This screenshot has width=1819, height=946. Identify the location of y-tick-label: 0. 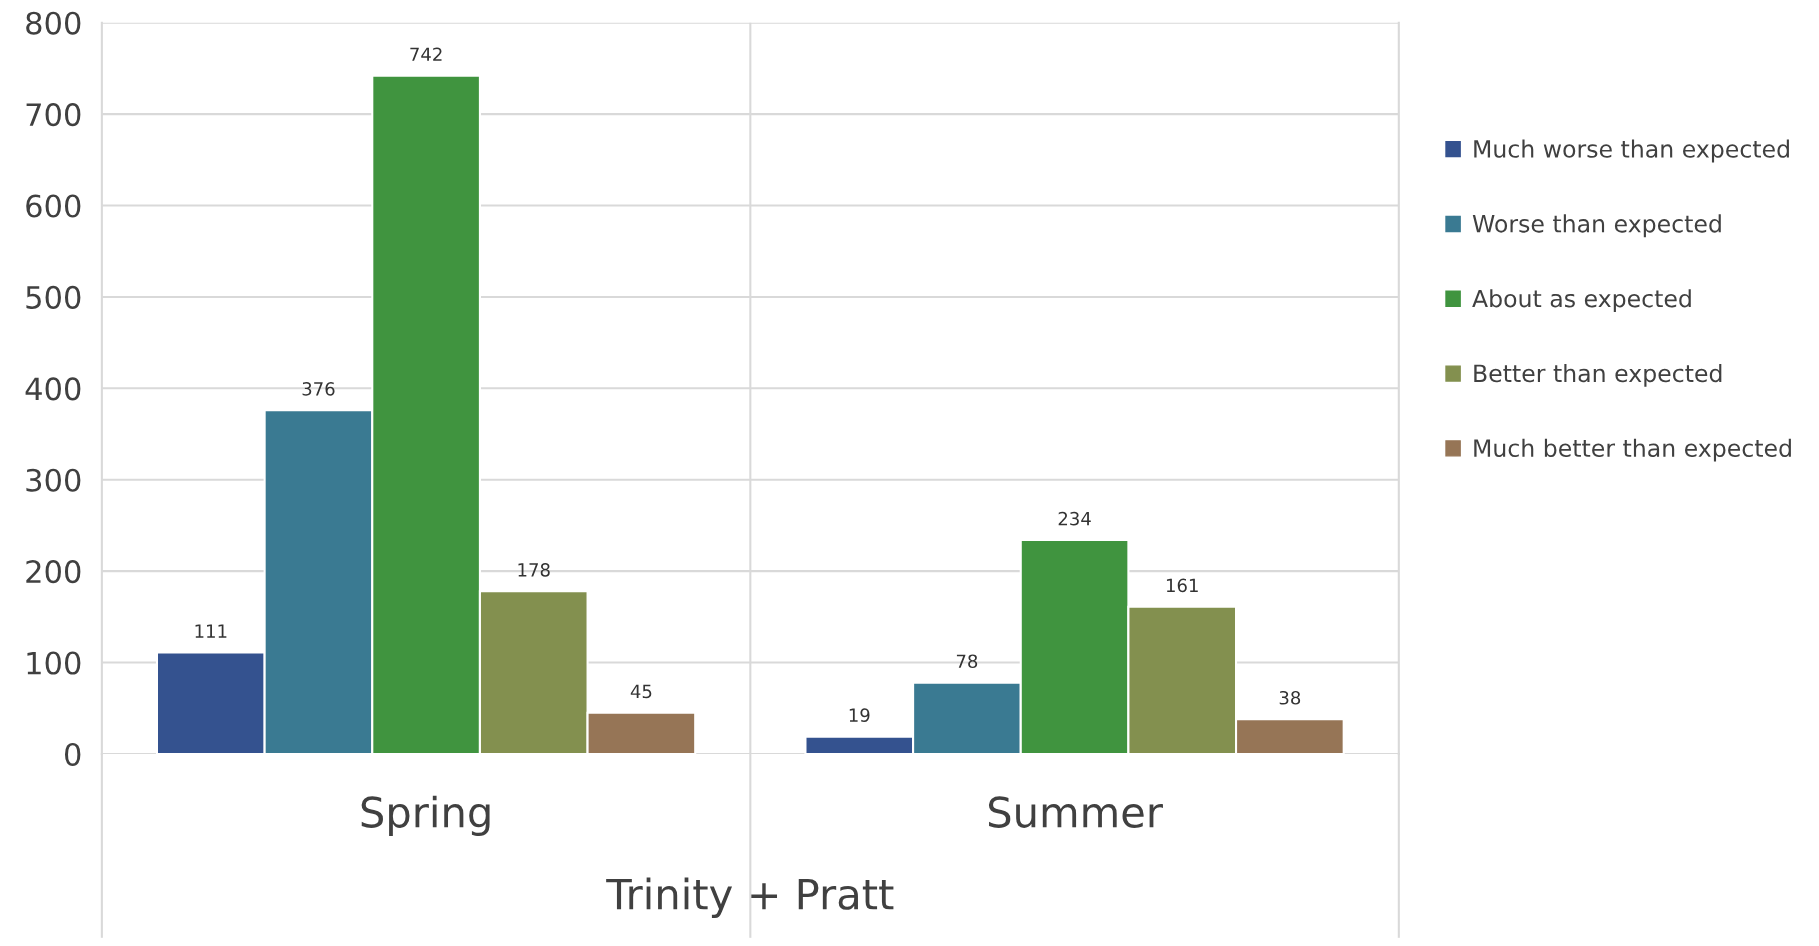
(72, 754).